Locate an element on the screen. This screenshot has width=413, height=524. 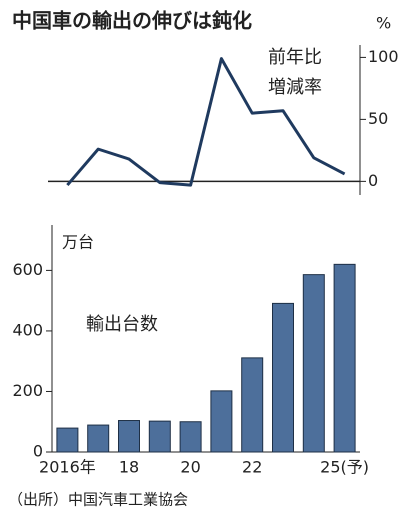
unit-label: % is located at coordinates (383, 23).